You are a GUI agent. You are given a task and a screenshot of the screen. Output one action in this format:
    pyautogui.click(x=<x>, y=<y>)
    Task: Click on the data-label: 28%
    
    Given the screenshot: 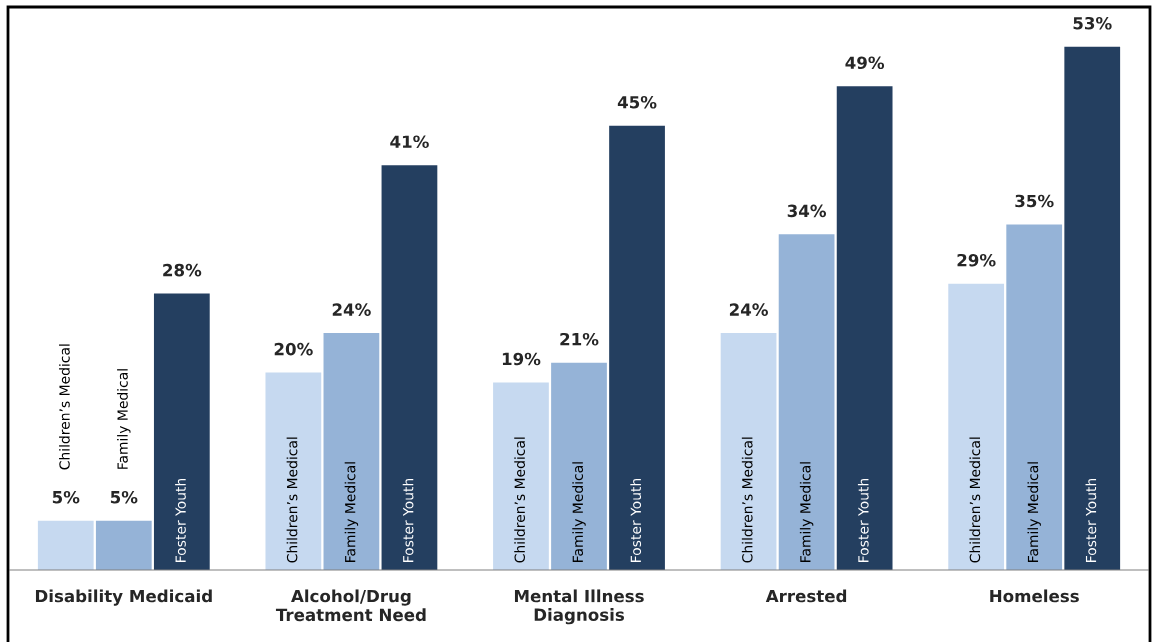 What is the action you would take?
    pyautogui.click(x=182, y=270)
    